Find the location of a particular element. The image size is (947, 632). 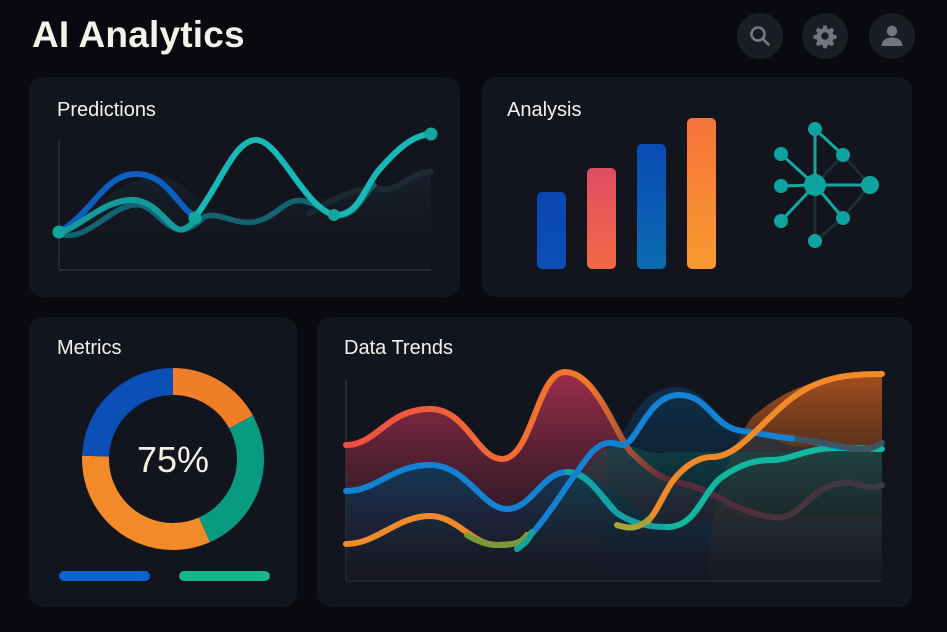

profile-button is located at coordinates (892, 36).